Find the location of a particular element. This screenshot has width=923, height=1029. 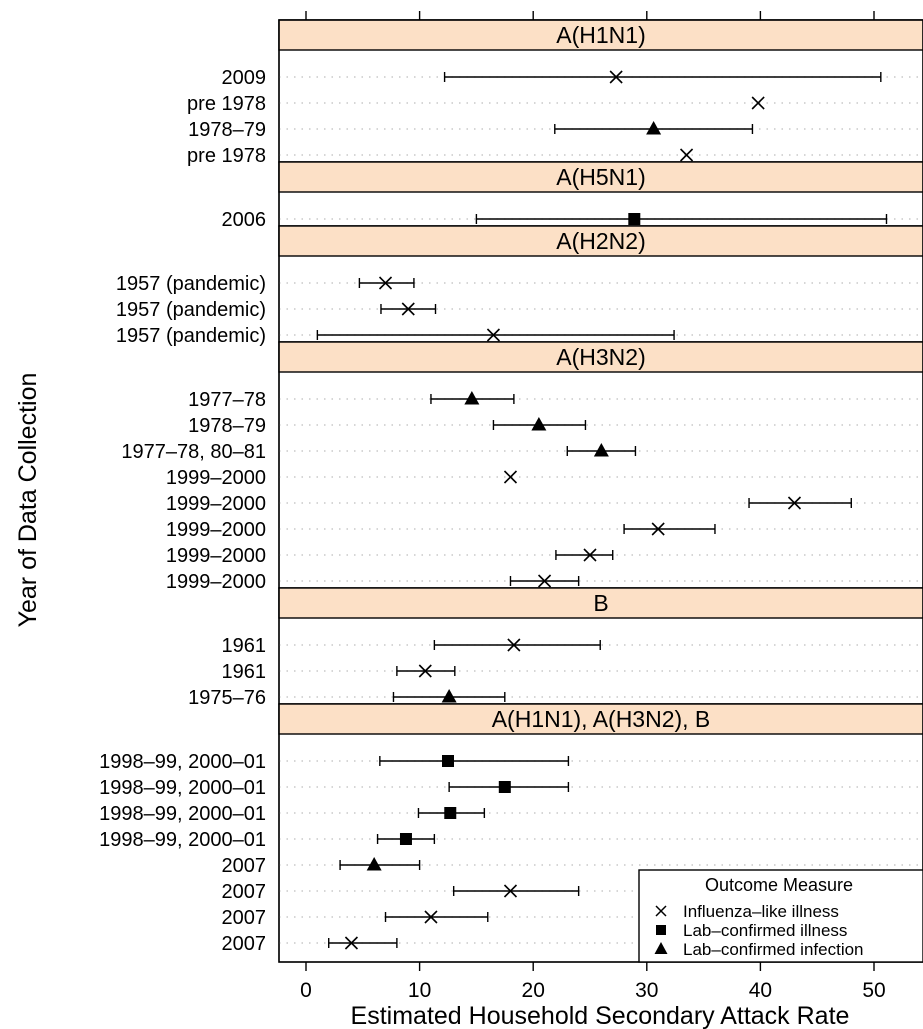

x-tick-label: 30 is located at coordinates (646, 990).